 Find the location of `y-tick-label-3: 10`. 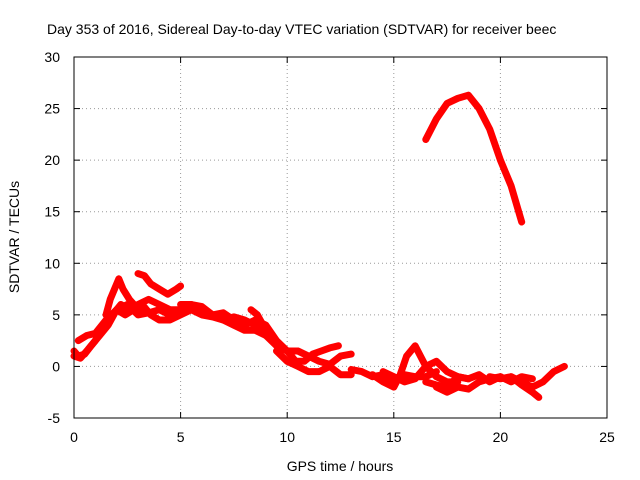

y-tick-label-3: 10 is located at coordinates (52, 263).